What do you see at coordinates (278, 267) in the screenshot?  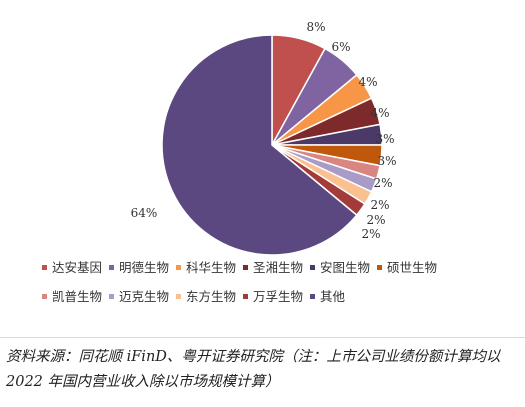 I see `legend-entry: 圣湘生物` at bounding box center [278, 267].